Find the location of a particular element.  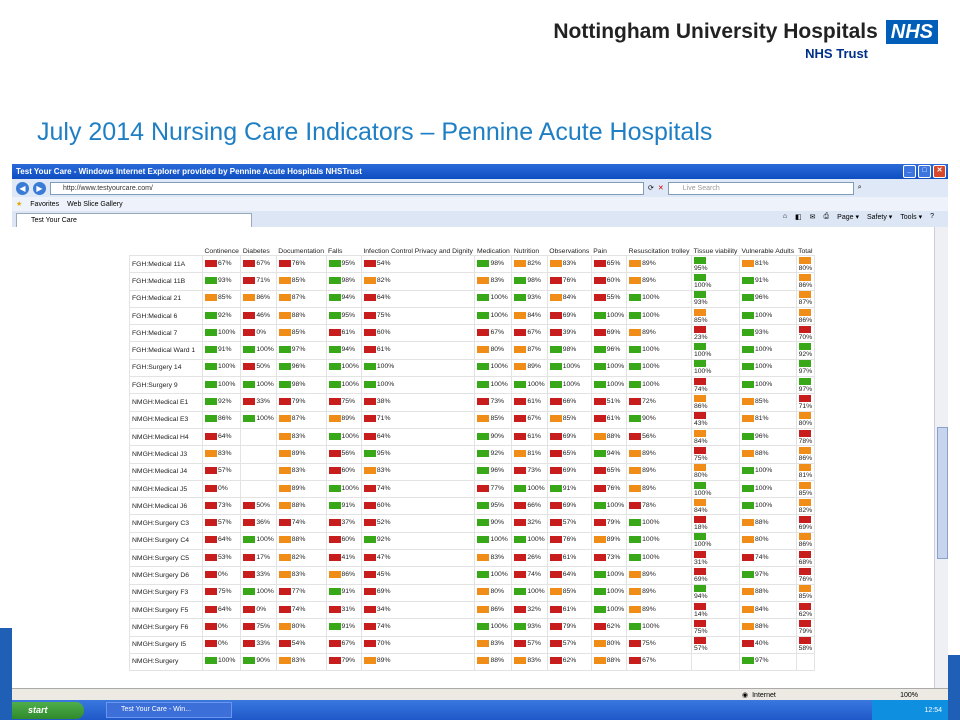

indicator-cell: 81% is located at coordinates (529, 454).